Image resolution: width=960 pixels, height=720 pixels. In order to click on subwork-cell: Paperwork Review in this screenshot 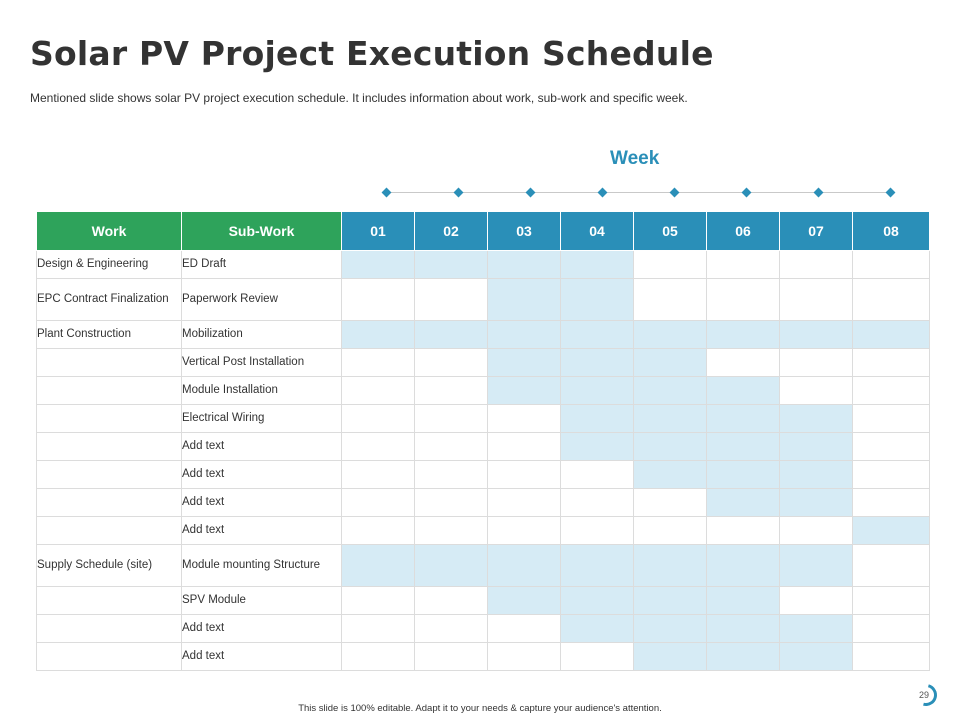, I will do `click(261, 299)`.